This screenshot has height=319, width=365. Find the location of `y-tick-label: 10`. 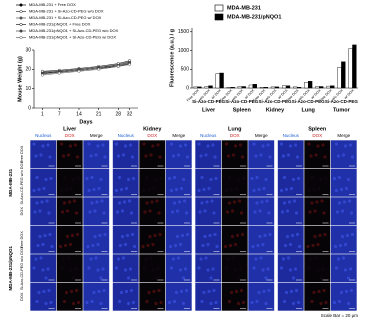

y-tick-label: 10 is located at coordinates (28, 89).